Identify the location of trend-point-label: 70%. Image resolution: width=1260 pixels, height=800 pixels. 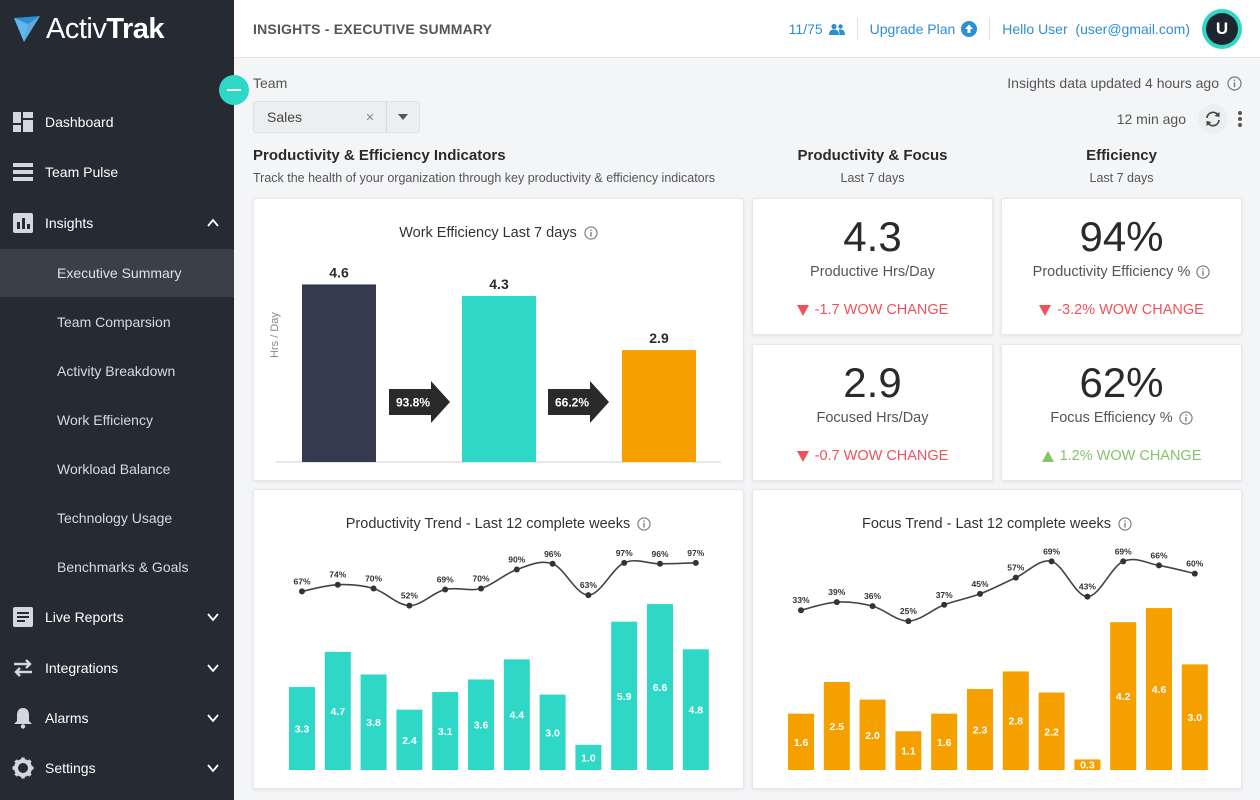
(480, 579).